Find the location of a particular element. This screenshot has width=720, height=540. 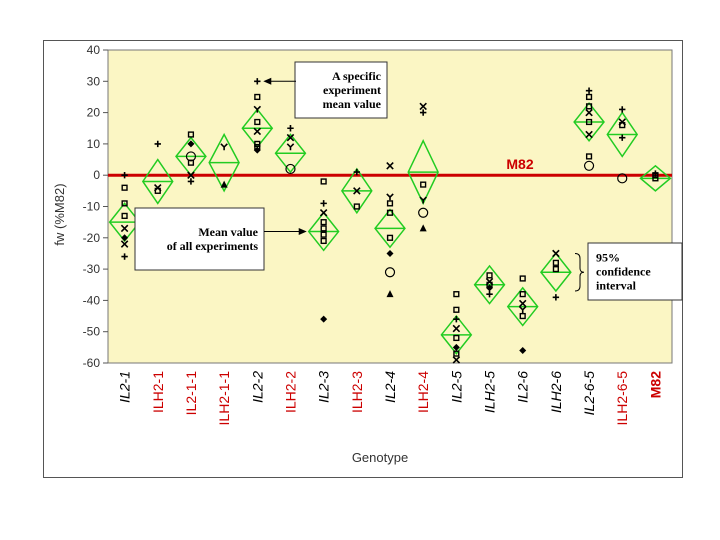

data-point-triangle is located at coordinates (224, 184).